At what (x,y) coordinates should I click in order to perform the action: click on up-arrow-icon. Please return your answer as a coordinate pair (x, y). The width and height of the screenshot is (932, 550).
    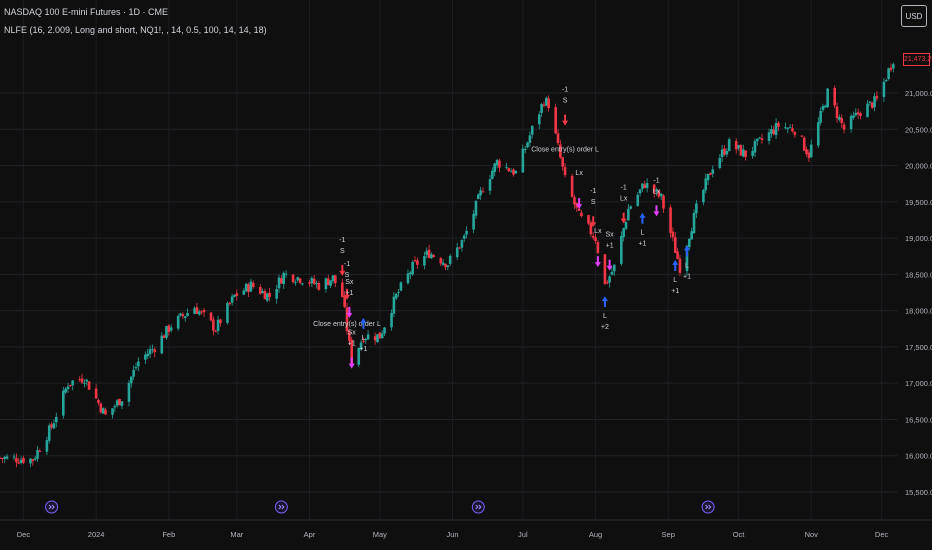
    Looking at the image, I should click on (686, 251).